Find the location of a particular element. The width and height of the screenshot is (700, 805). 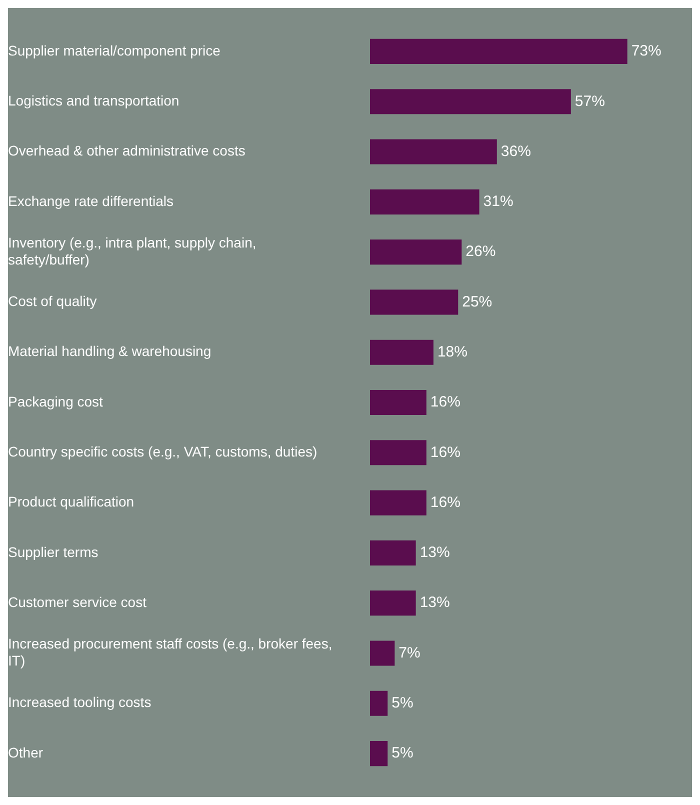

y-tick-label: Cost of quality is located at coordinates (52, 301).